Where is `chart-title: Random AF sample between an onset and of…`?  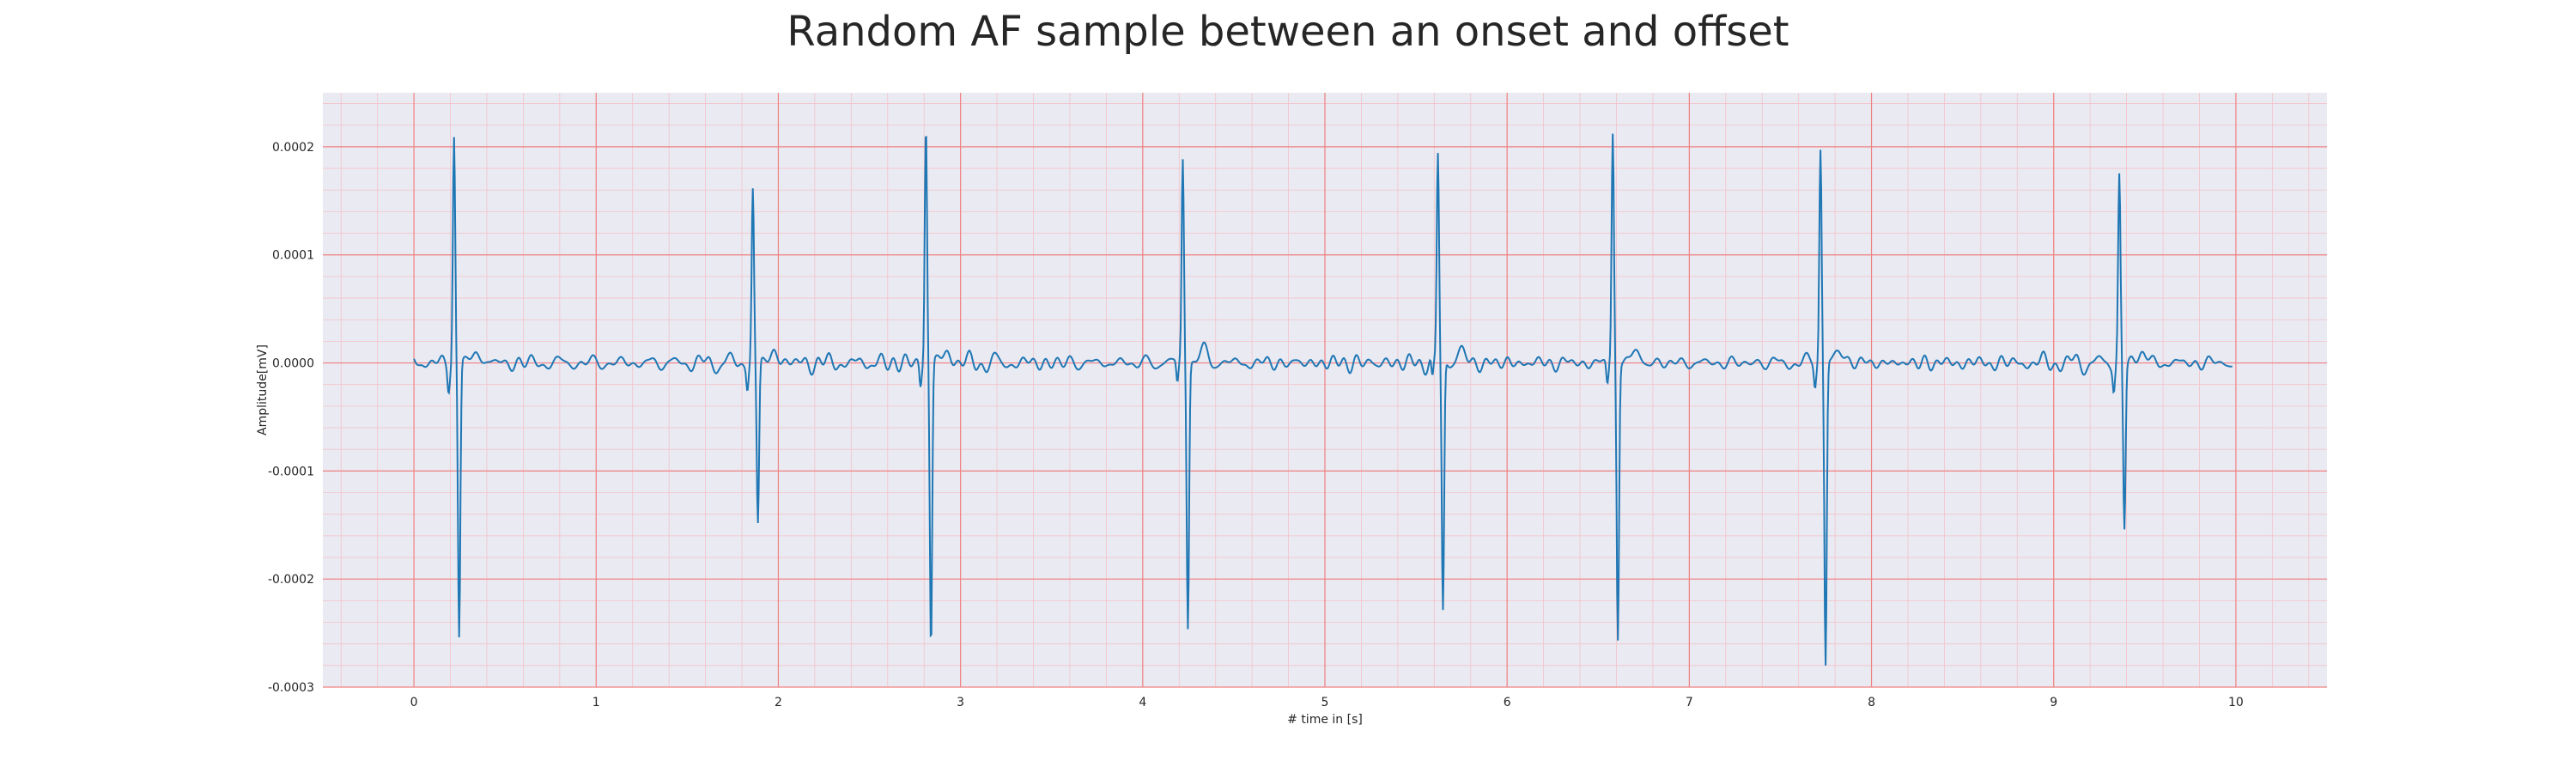 chart-title: Random AF sample between an onset and of… is located at coordinates (1288, 32).